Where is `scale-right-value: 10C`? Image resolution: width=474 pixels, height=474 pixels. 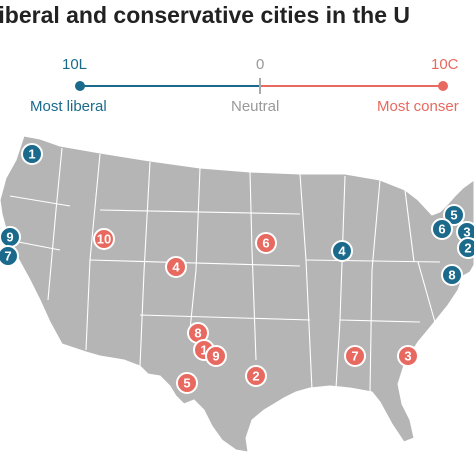 scale-right-value: 10C is located at coordinates (445, 64).